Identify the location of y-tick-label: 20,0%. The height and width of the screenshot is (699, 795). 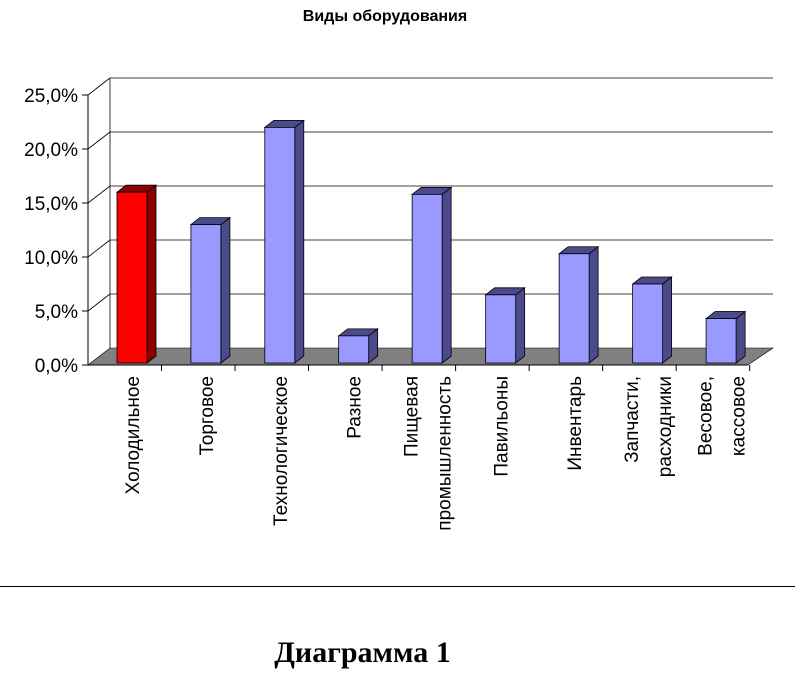
(51, 150).